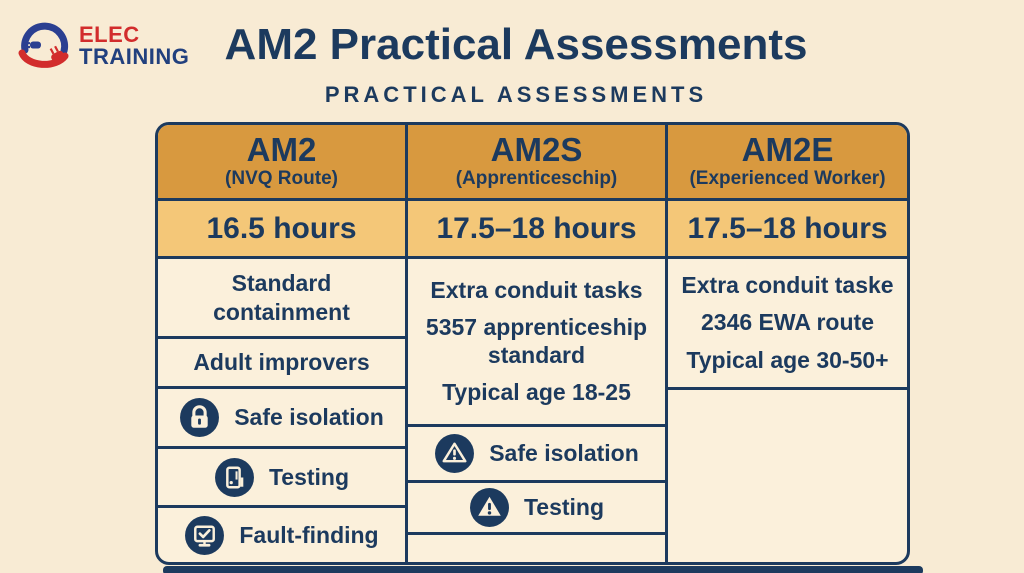  What do you see at coordinates (543, 569) in the screenshot?
I see `table-shadow` at bounding box center [543, 569].